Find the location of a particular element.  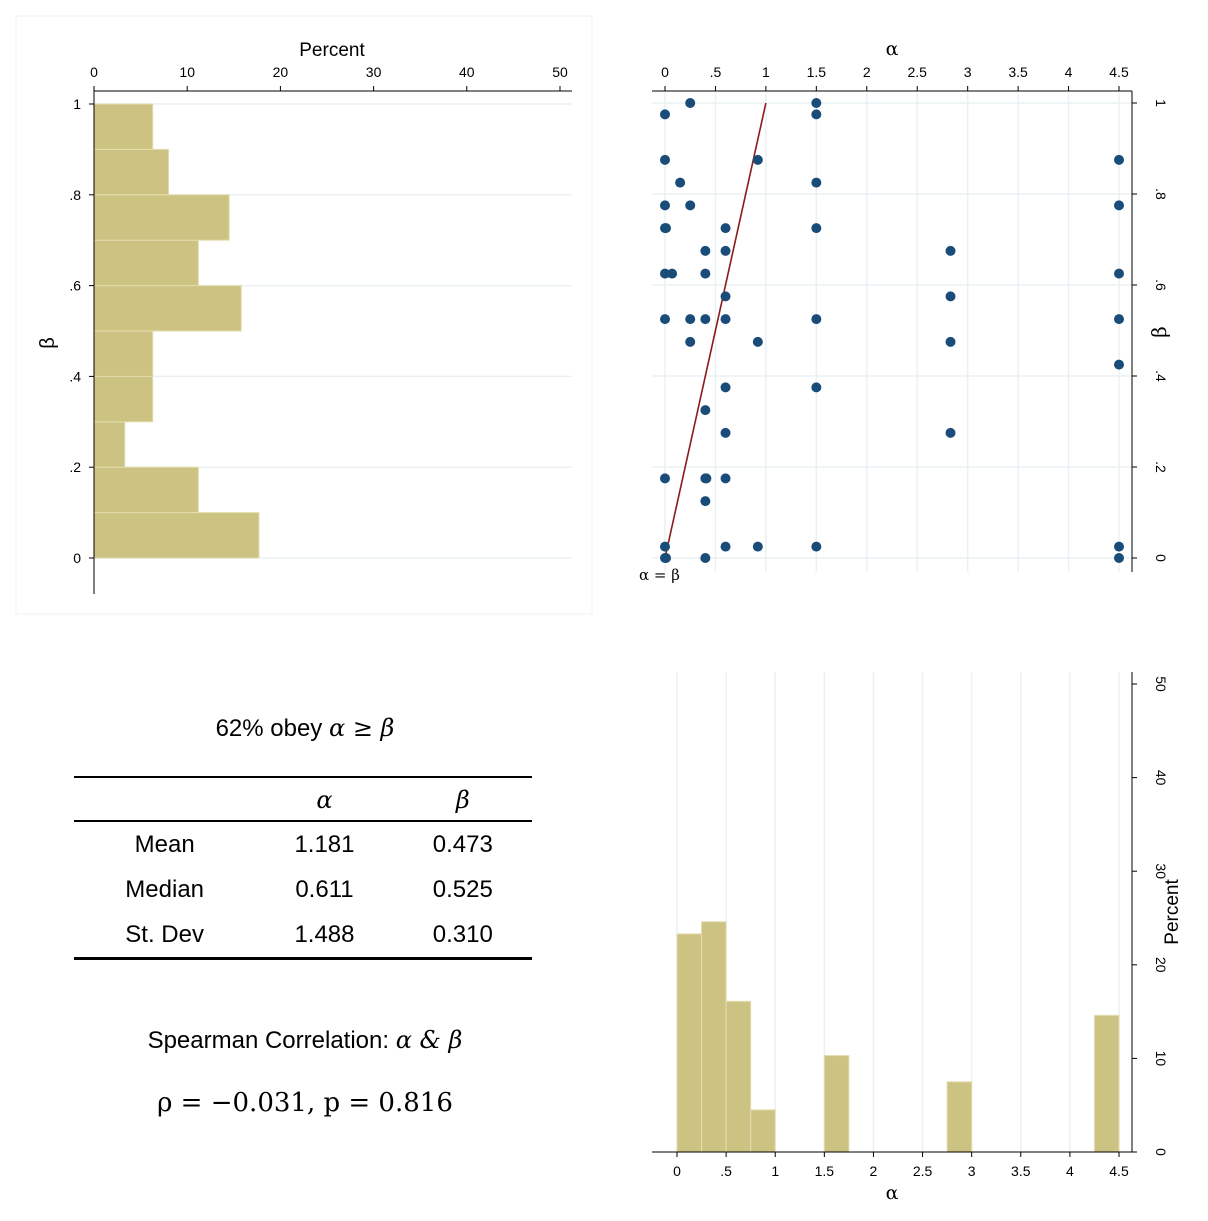

y-axis-title: Percent is located at coordinates (1172, 912).